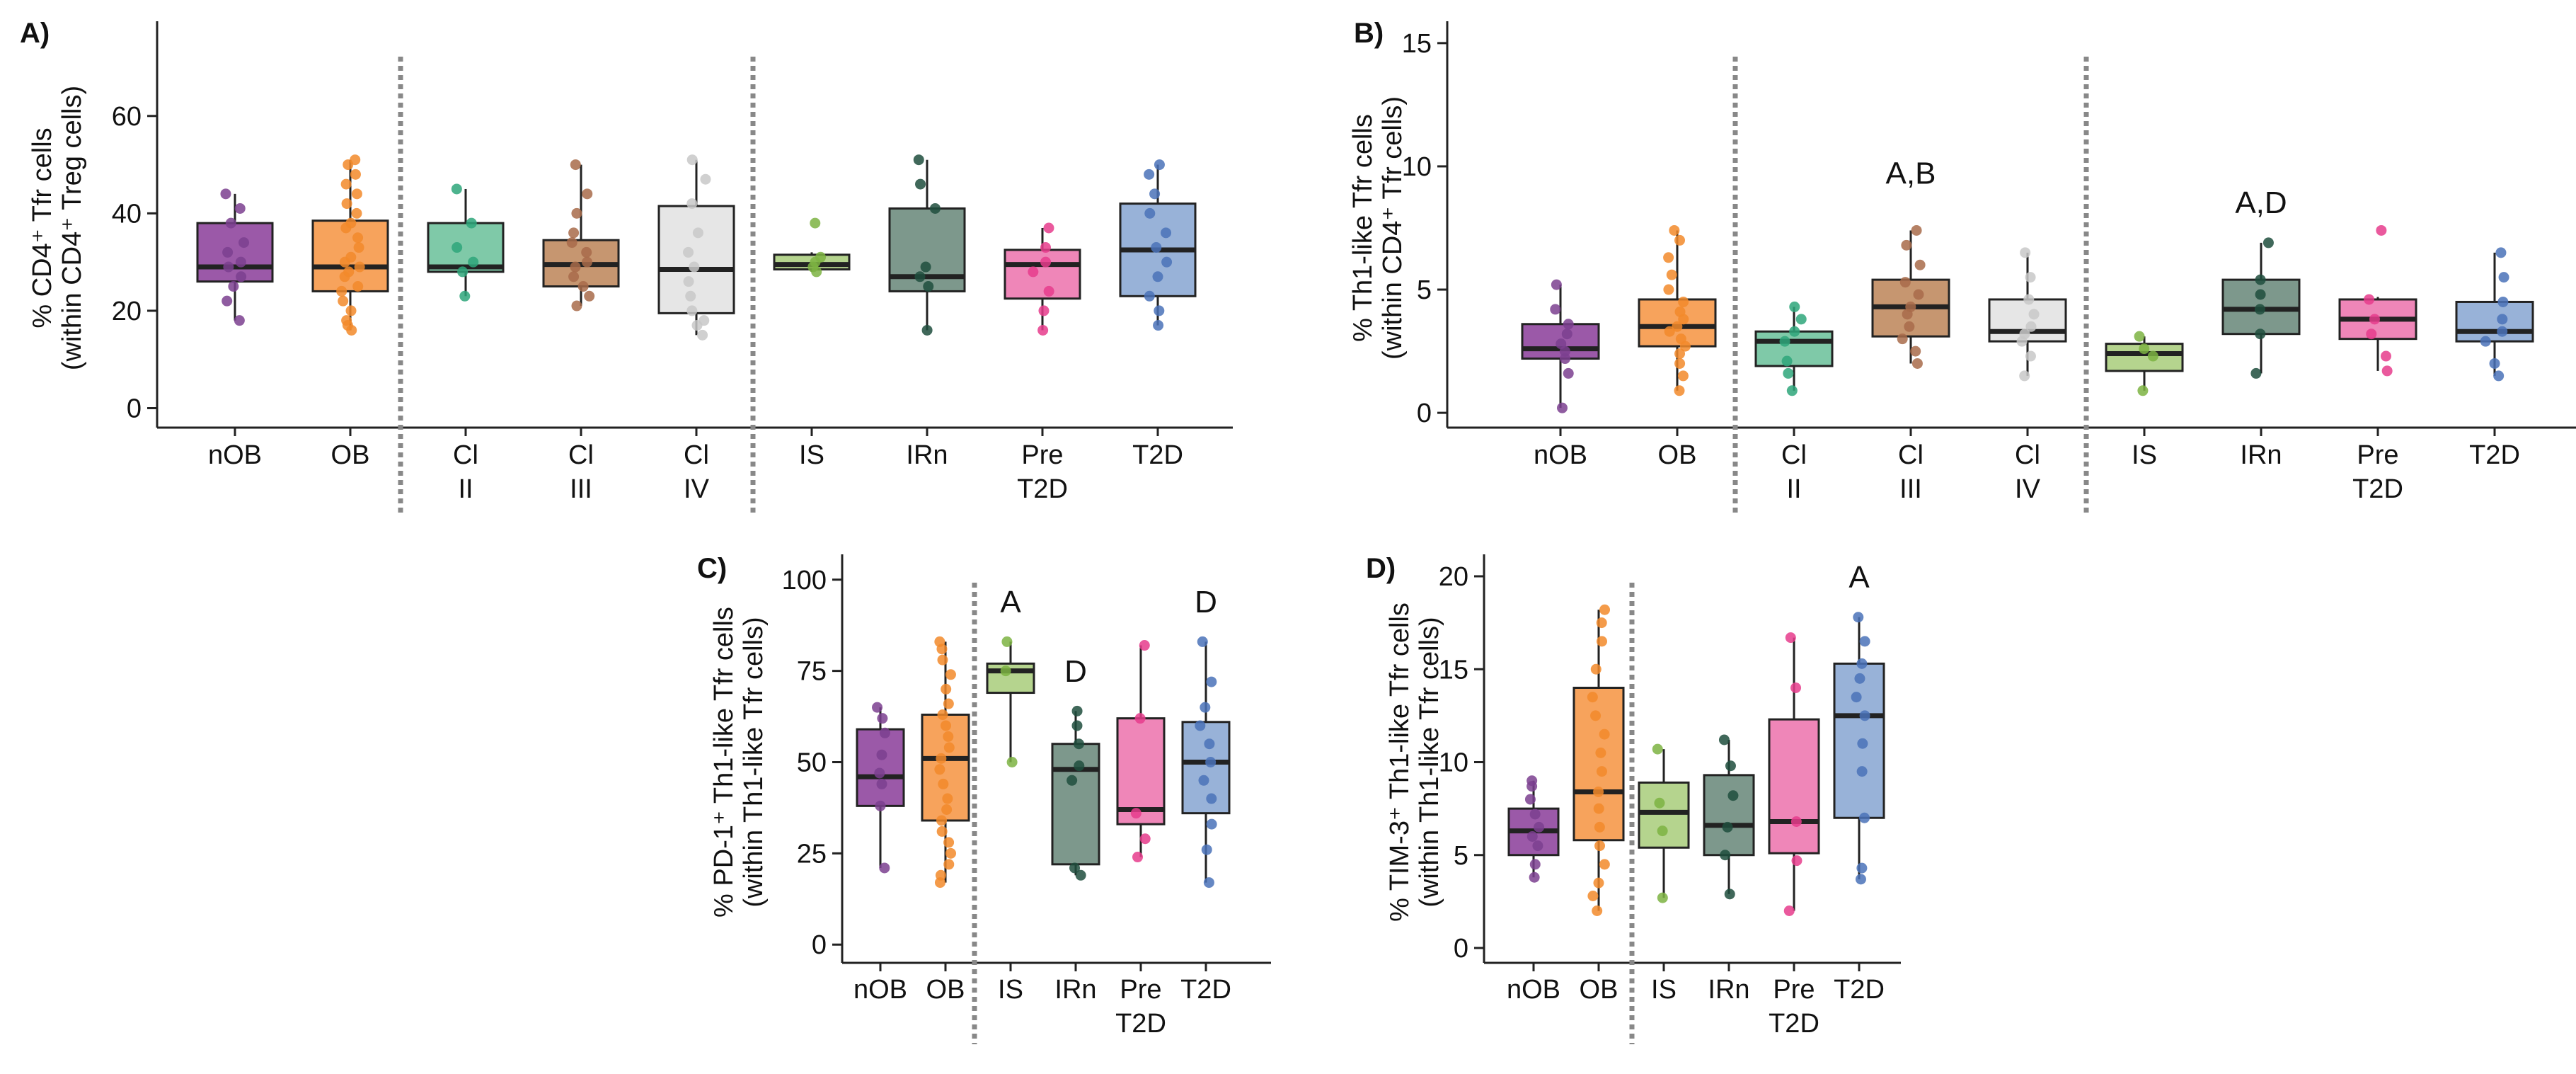  I want to click on box-clii, so click(1794, 348).